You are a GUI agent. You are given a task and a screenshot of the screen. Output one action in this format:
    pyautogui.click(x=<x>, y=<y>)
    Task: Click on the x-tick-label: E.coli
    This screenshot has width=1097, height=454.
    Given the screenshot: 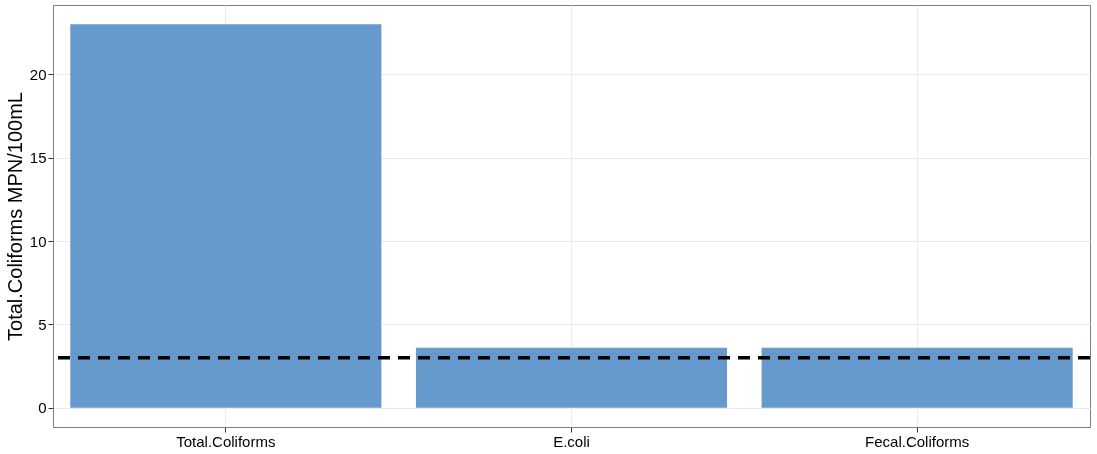 What is the action you would take?
    pyautogui.click(x=571, y=441)
    